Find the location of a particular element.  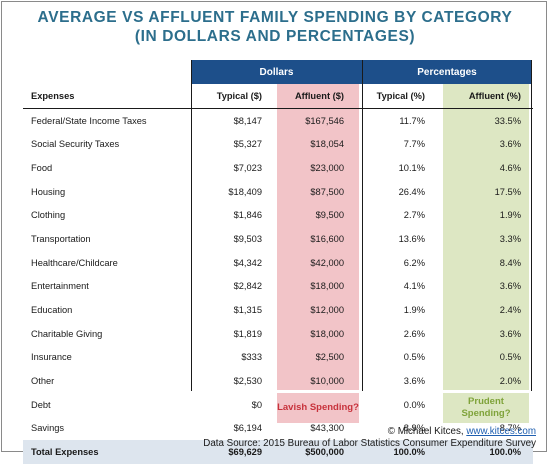

cell-category: Entertainment is located at coordinates (60, 286).